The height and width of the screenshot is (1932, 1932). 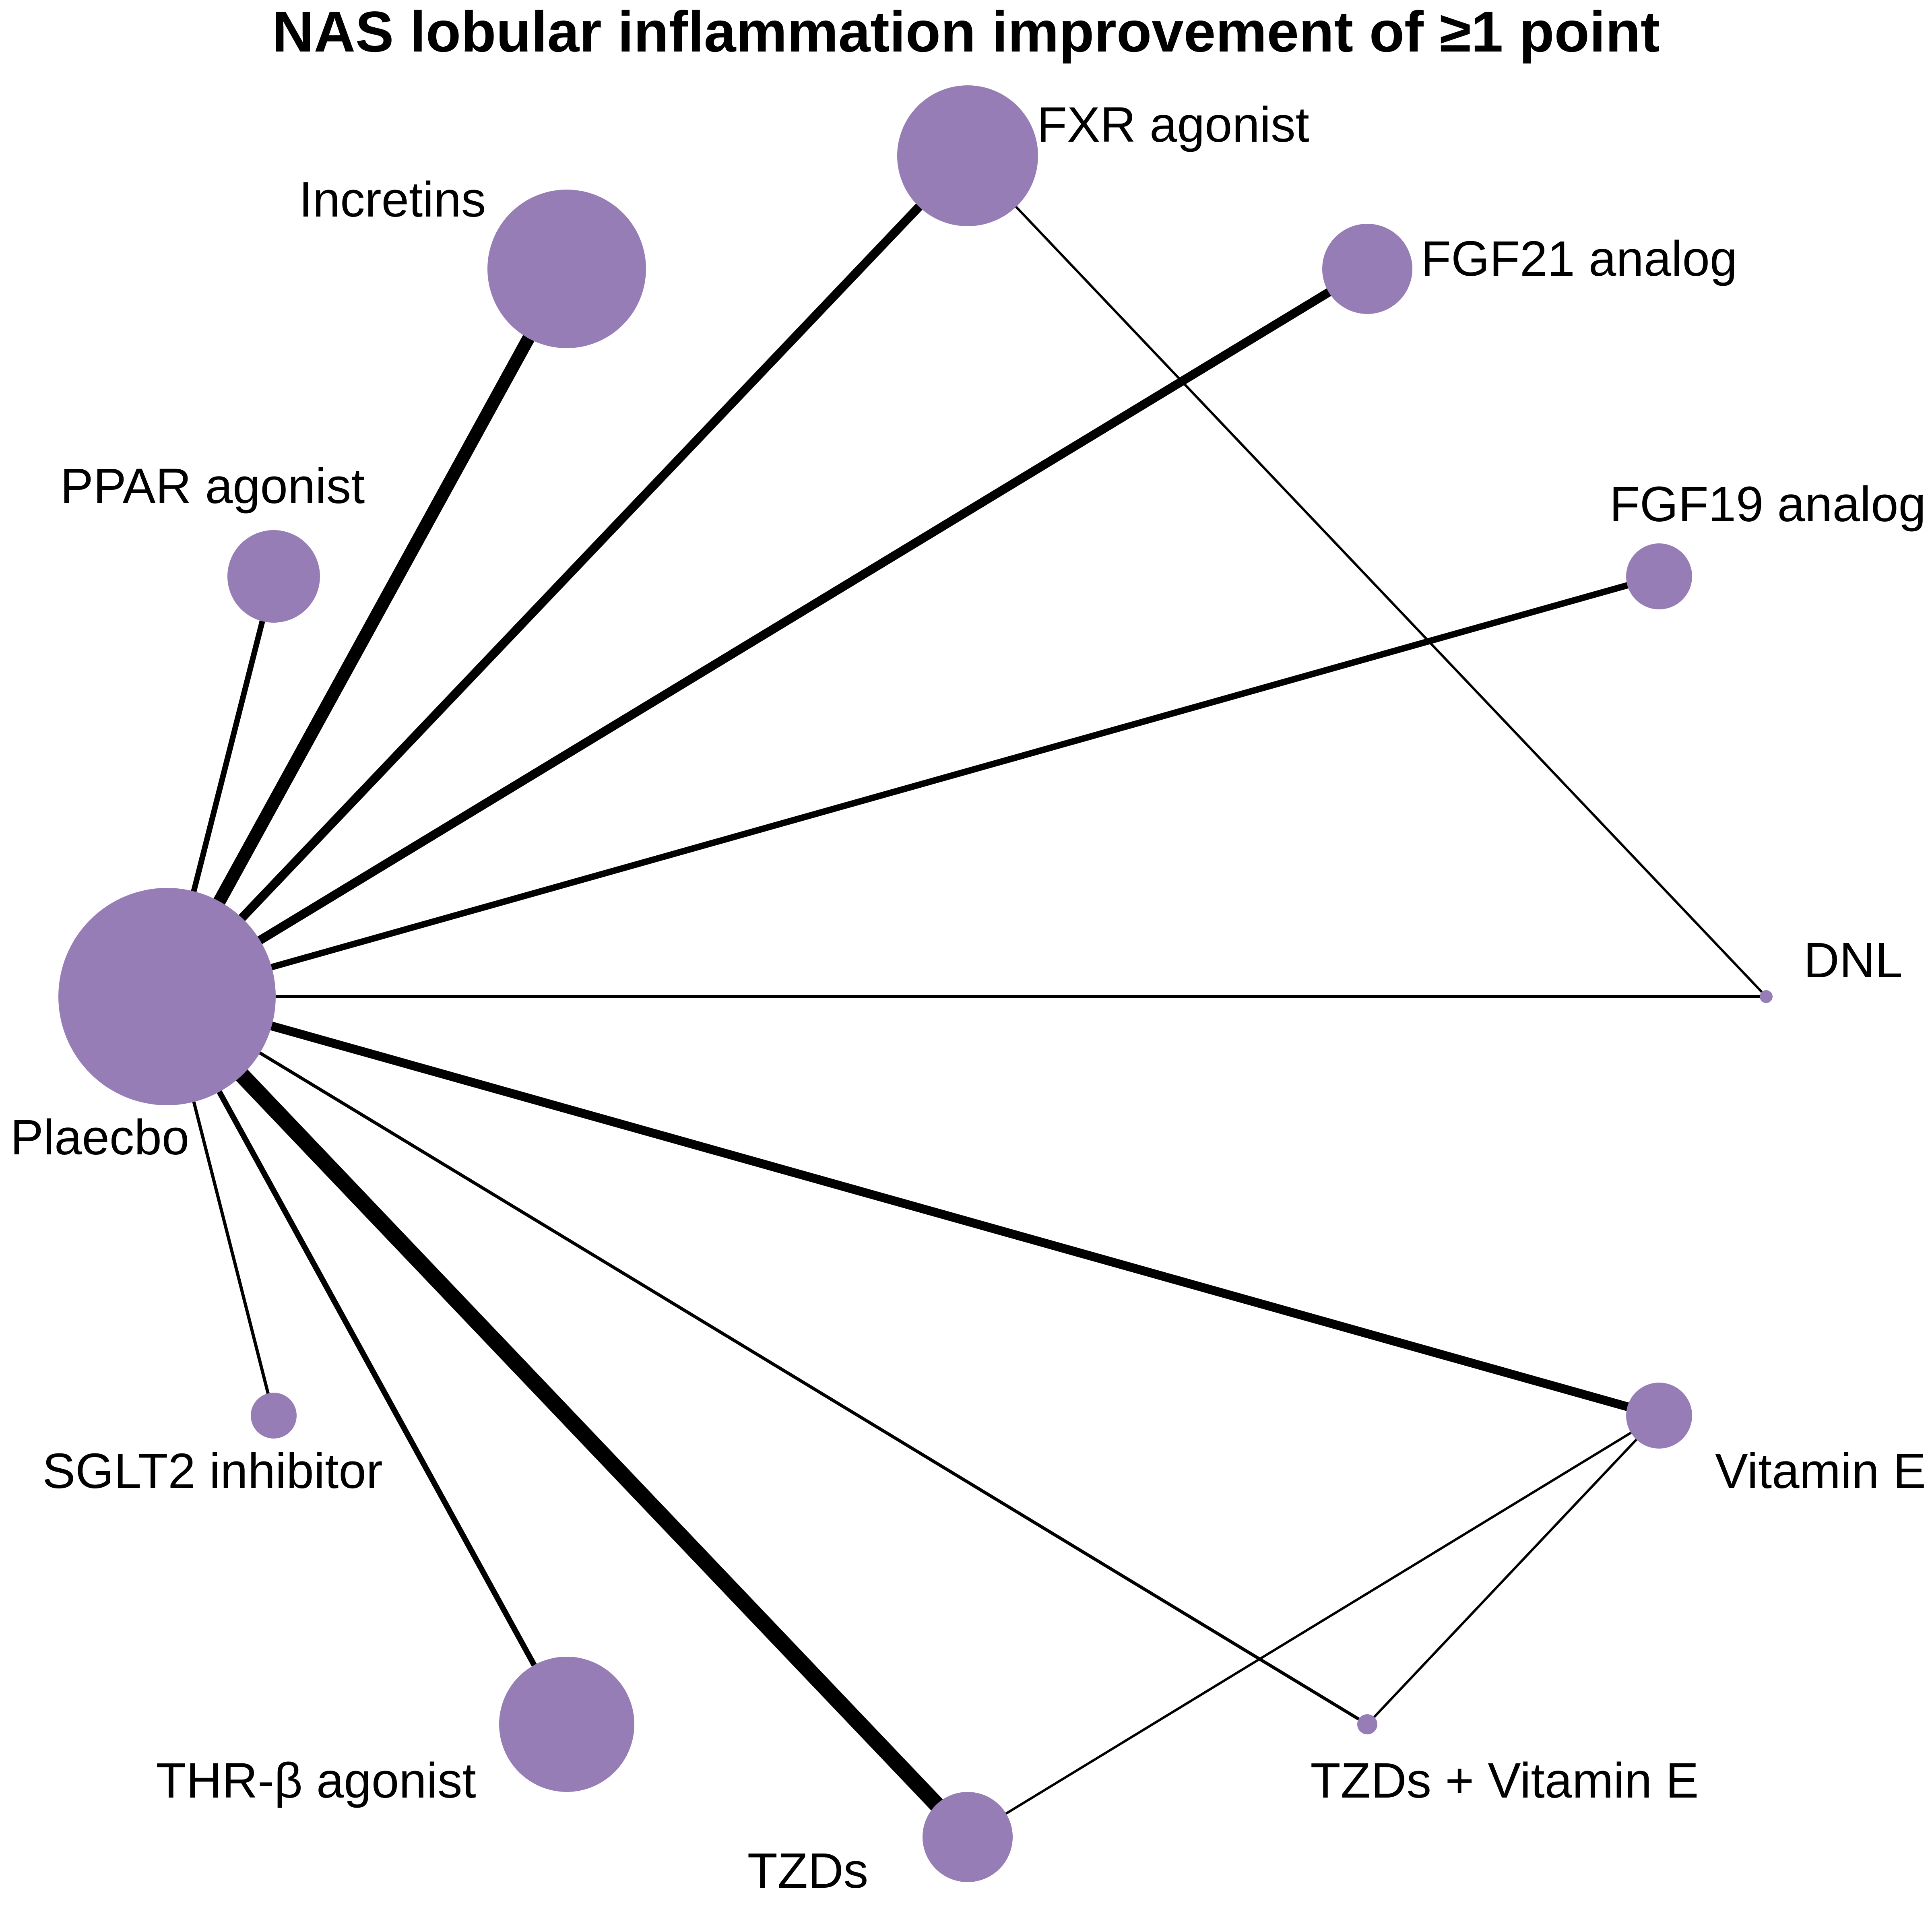 What do you see at coordinates (367, 633) in the screenshot?
I see `edge-placebo-incretins` at bounding box center [367, 633].